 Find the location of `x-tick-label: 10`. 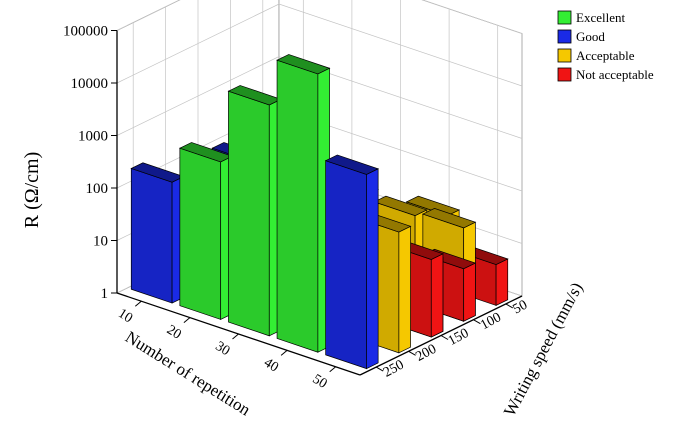

x-tick-label: 10 is located at coordinates (125, 316).